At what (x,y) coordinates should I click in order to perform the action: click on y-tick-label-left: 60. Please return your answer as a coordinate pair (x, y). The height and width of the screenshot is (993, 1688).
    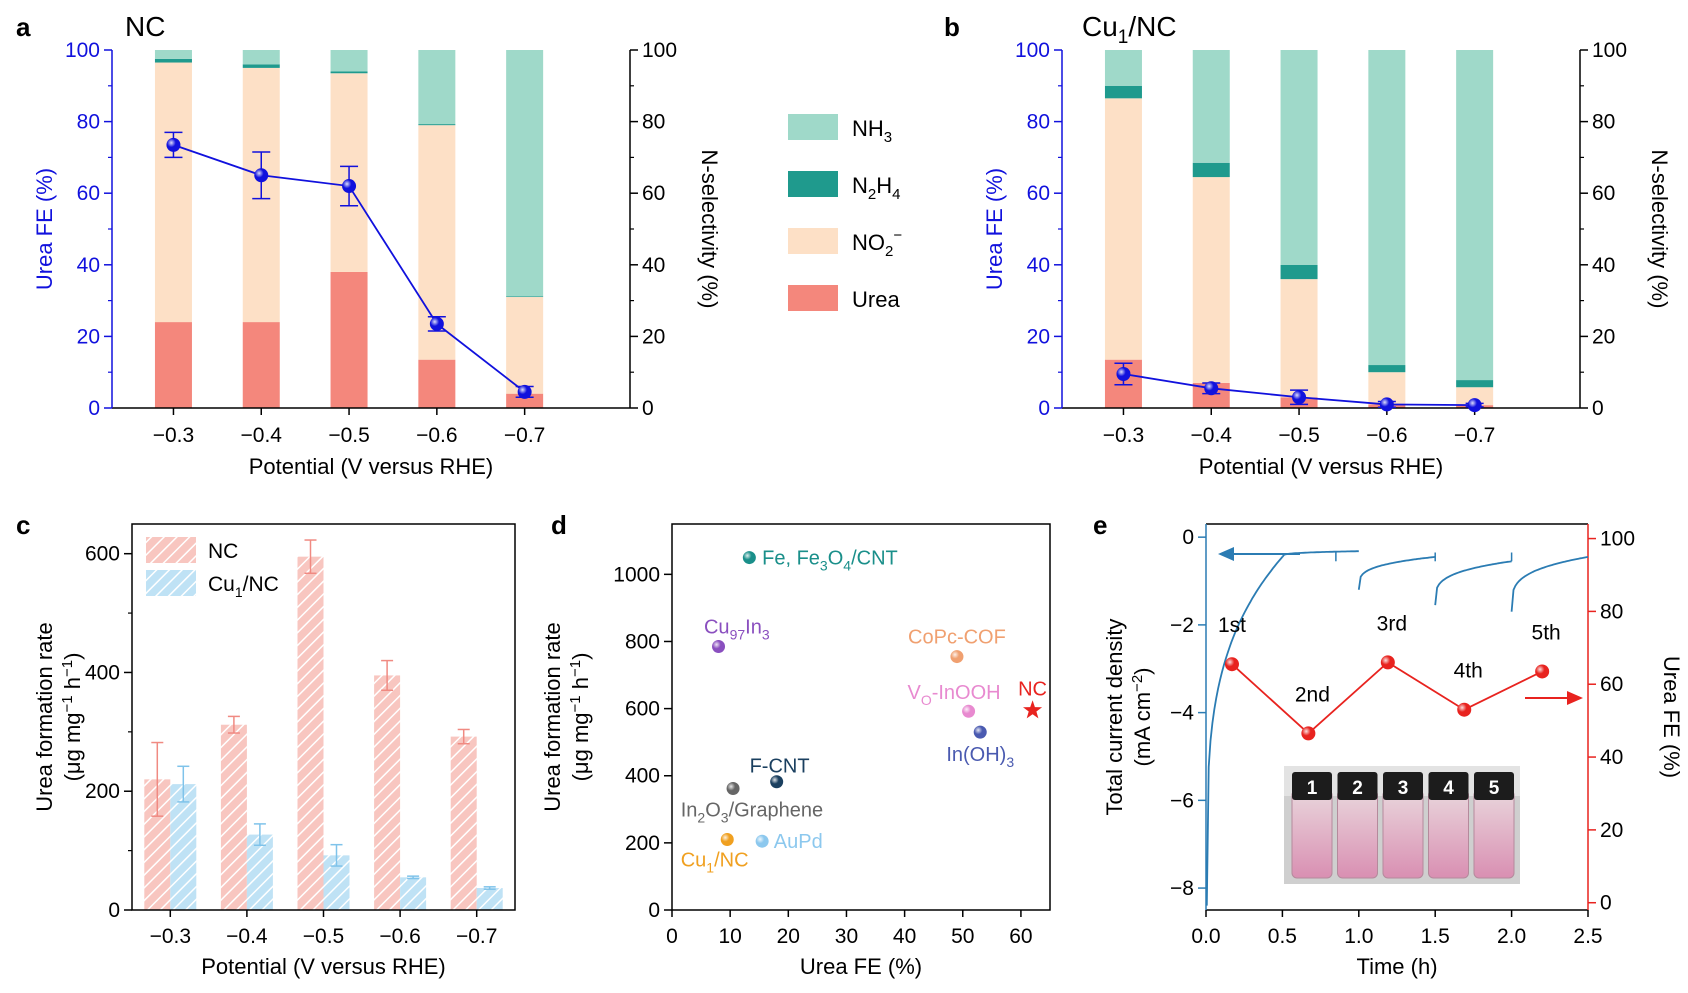
    Looking at the image, I should click on (1038, 193).